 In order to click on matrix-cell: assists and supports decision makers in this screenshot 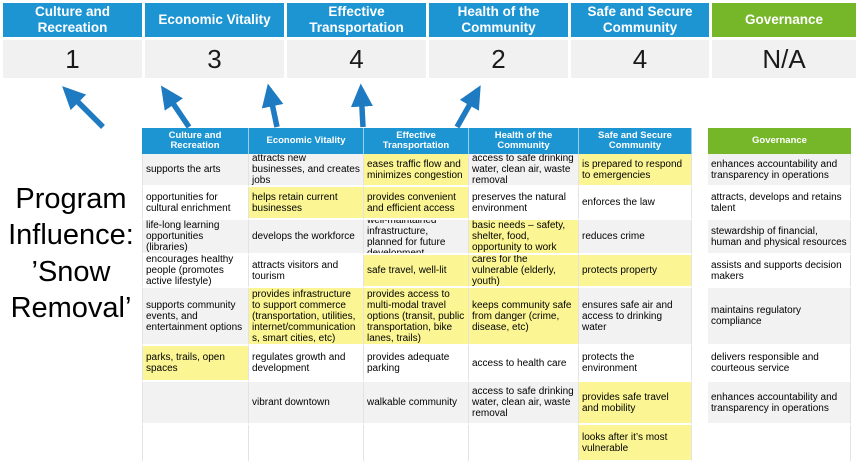, I will do `click(779, 271)`.